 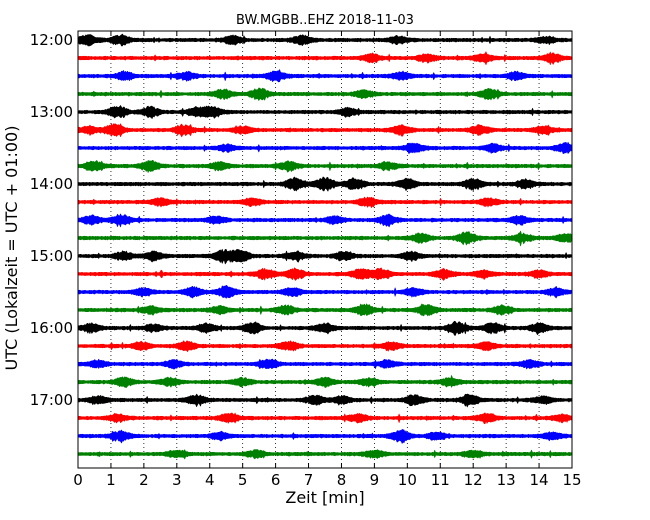 What do you see at coordinates (11, 248) in the screenshot?
I see `y-axis-label: UTC (Lokalzeit = UTC + 01:00)` at bounding box center [11, 248].